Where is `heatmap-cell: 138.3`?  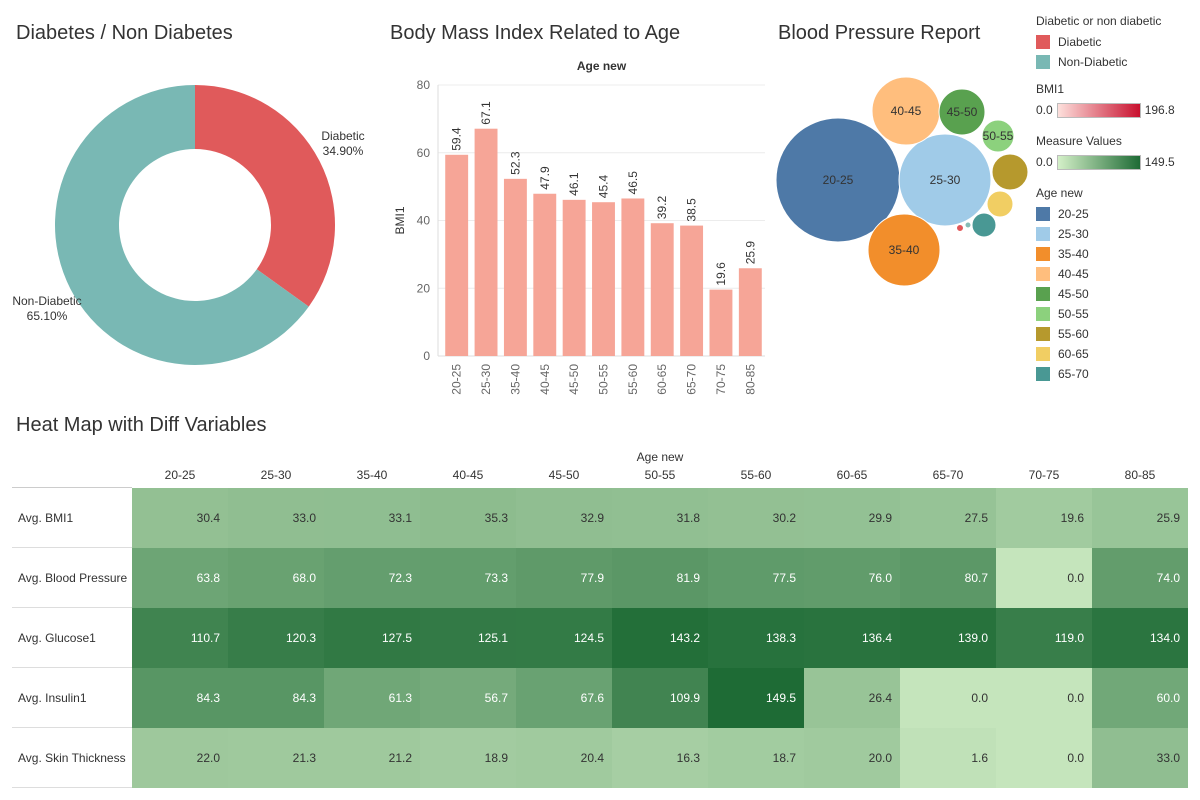 heatmap-cell: 138.3 is located at coordinates (756, 638).